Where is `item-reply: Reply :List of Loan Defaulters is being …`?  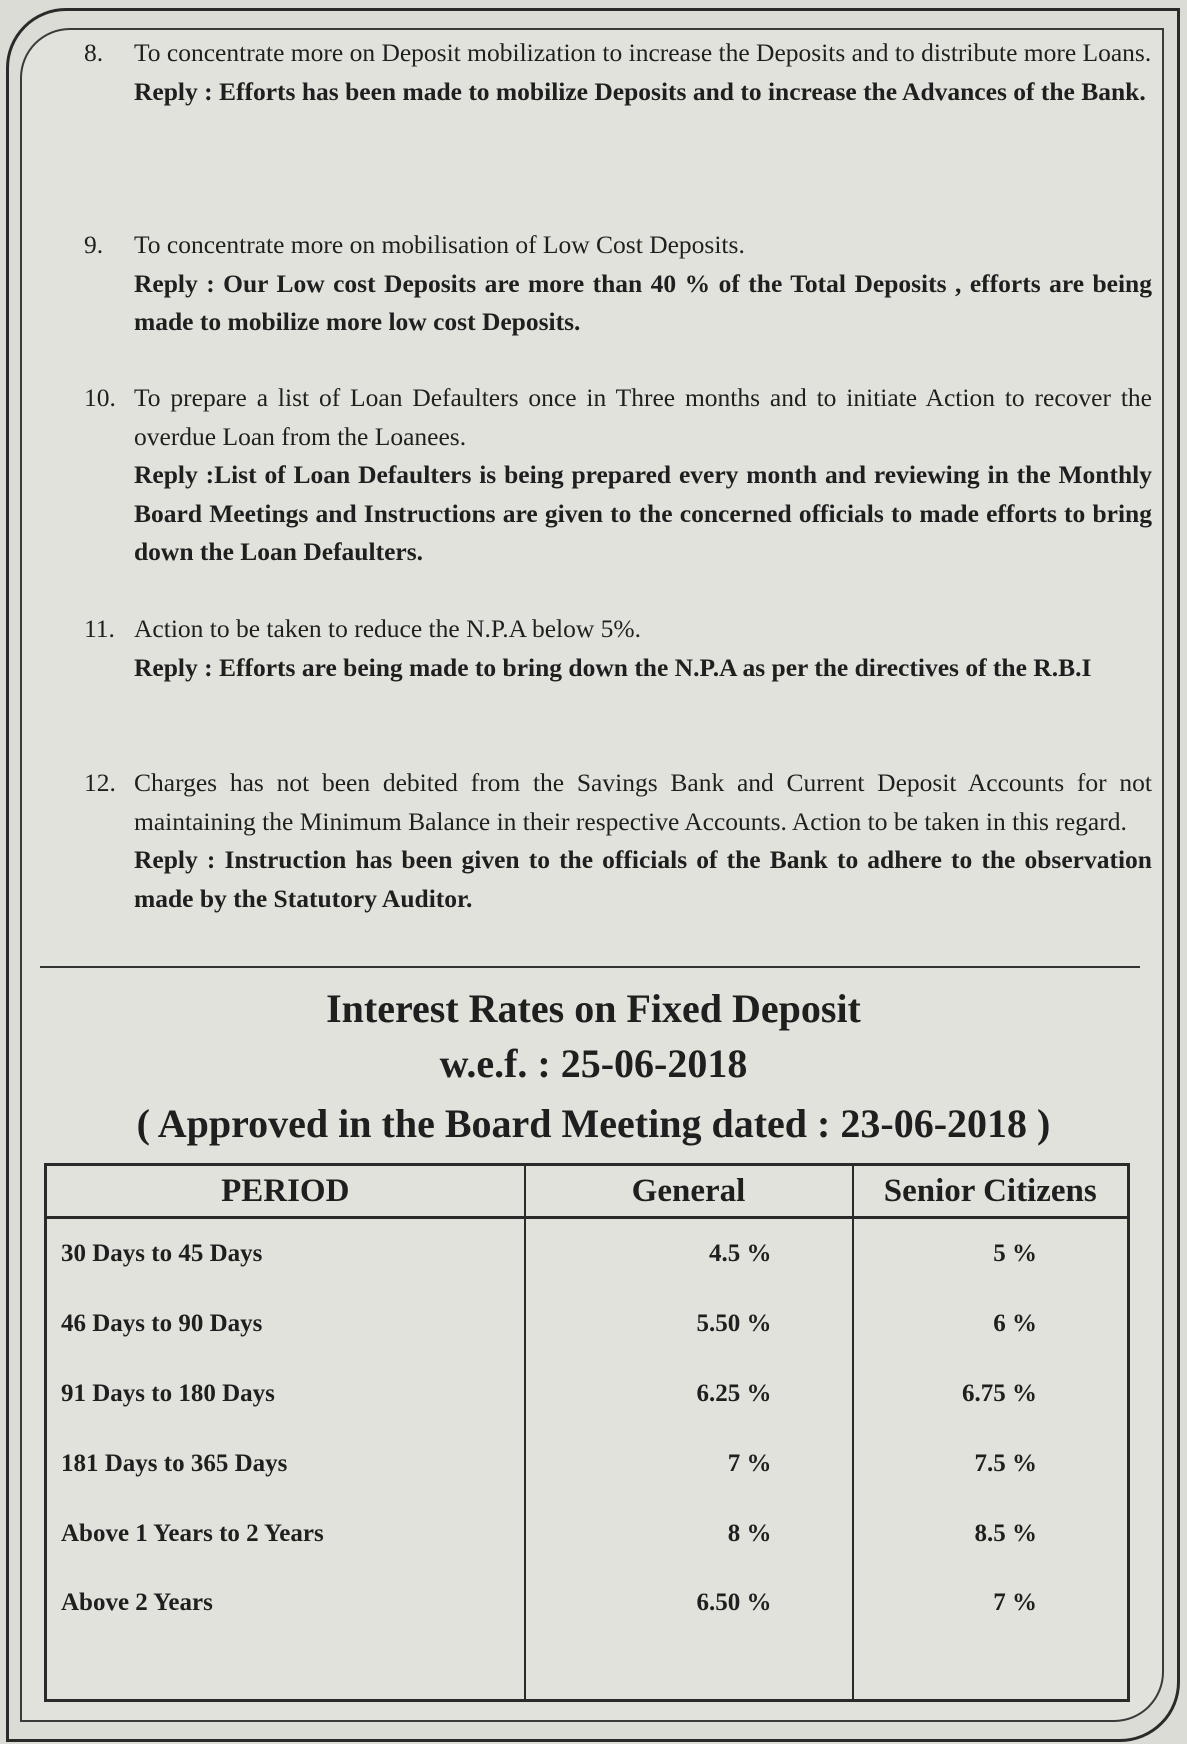 item-reply: Reply :List of Loan Defaulters is being … is located at coordinates (643, 513).